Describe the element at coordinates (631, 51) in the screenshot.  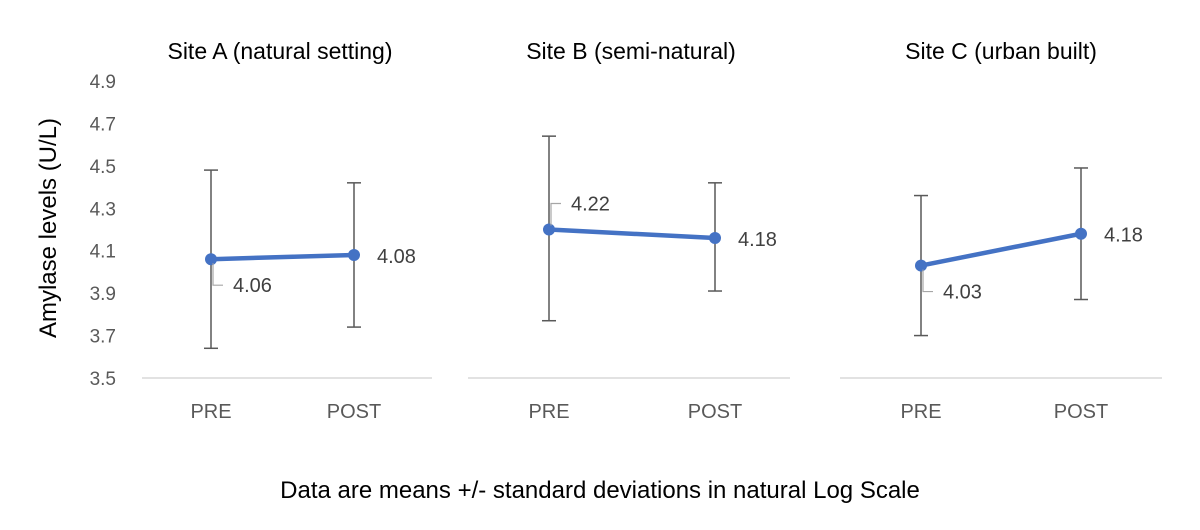
I see `panel-title: Site B (semi-natural)` at that location.